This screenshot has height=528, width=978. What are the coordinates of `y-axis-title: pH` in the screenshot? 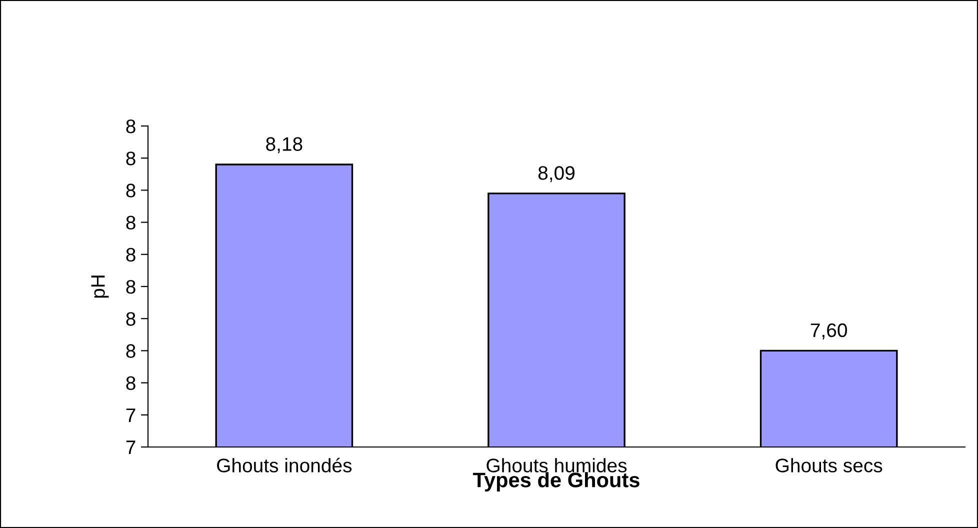 It's located at (100, 287).